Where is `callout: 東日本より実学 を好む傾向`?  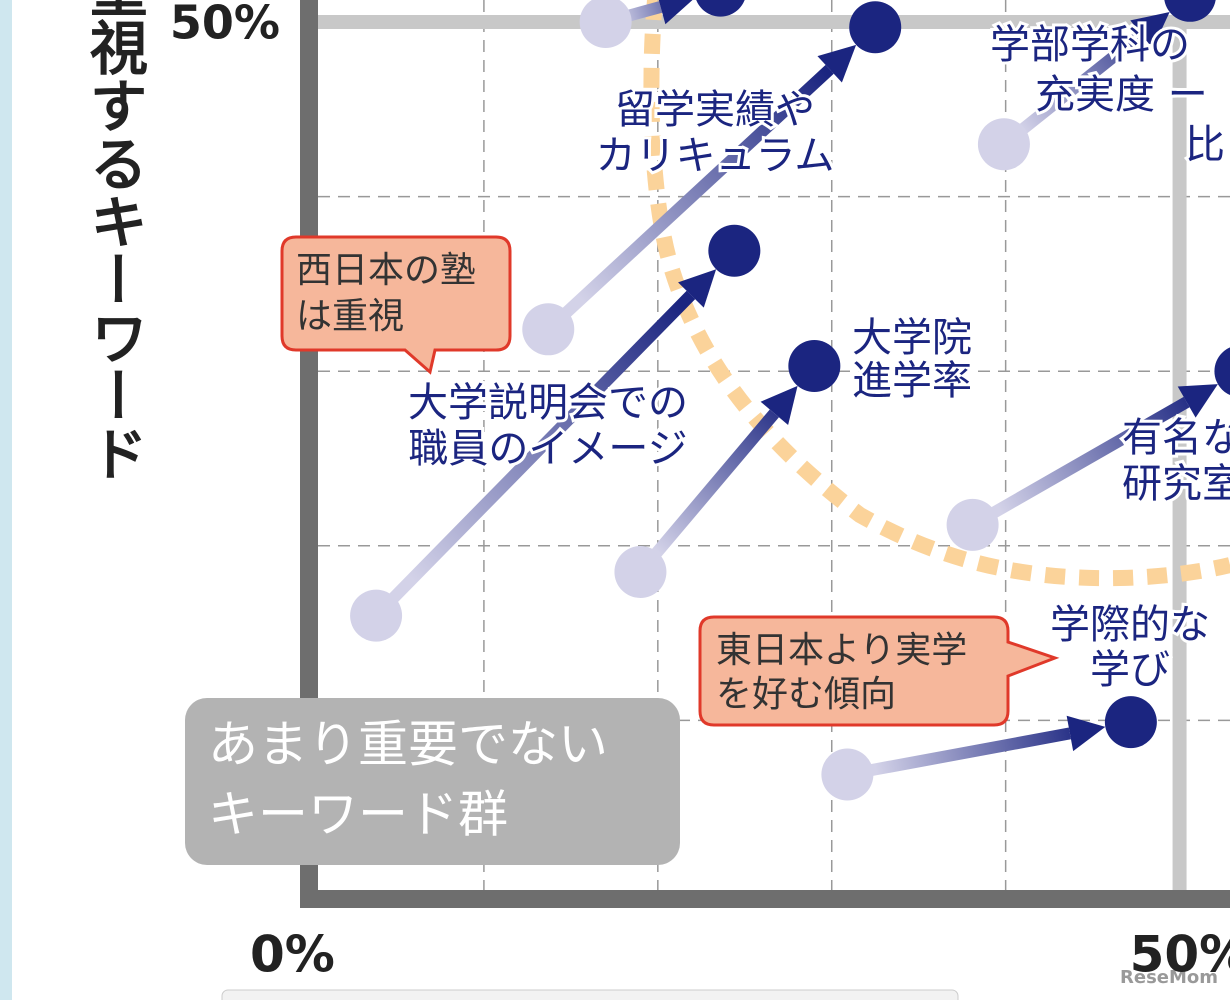 callout: 東日本より実学 を好む傾向 is located at coordinates (879, 671).